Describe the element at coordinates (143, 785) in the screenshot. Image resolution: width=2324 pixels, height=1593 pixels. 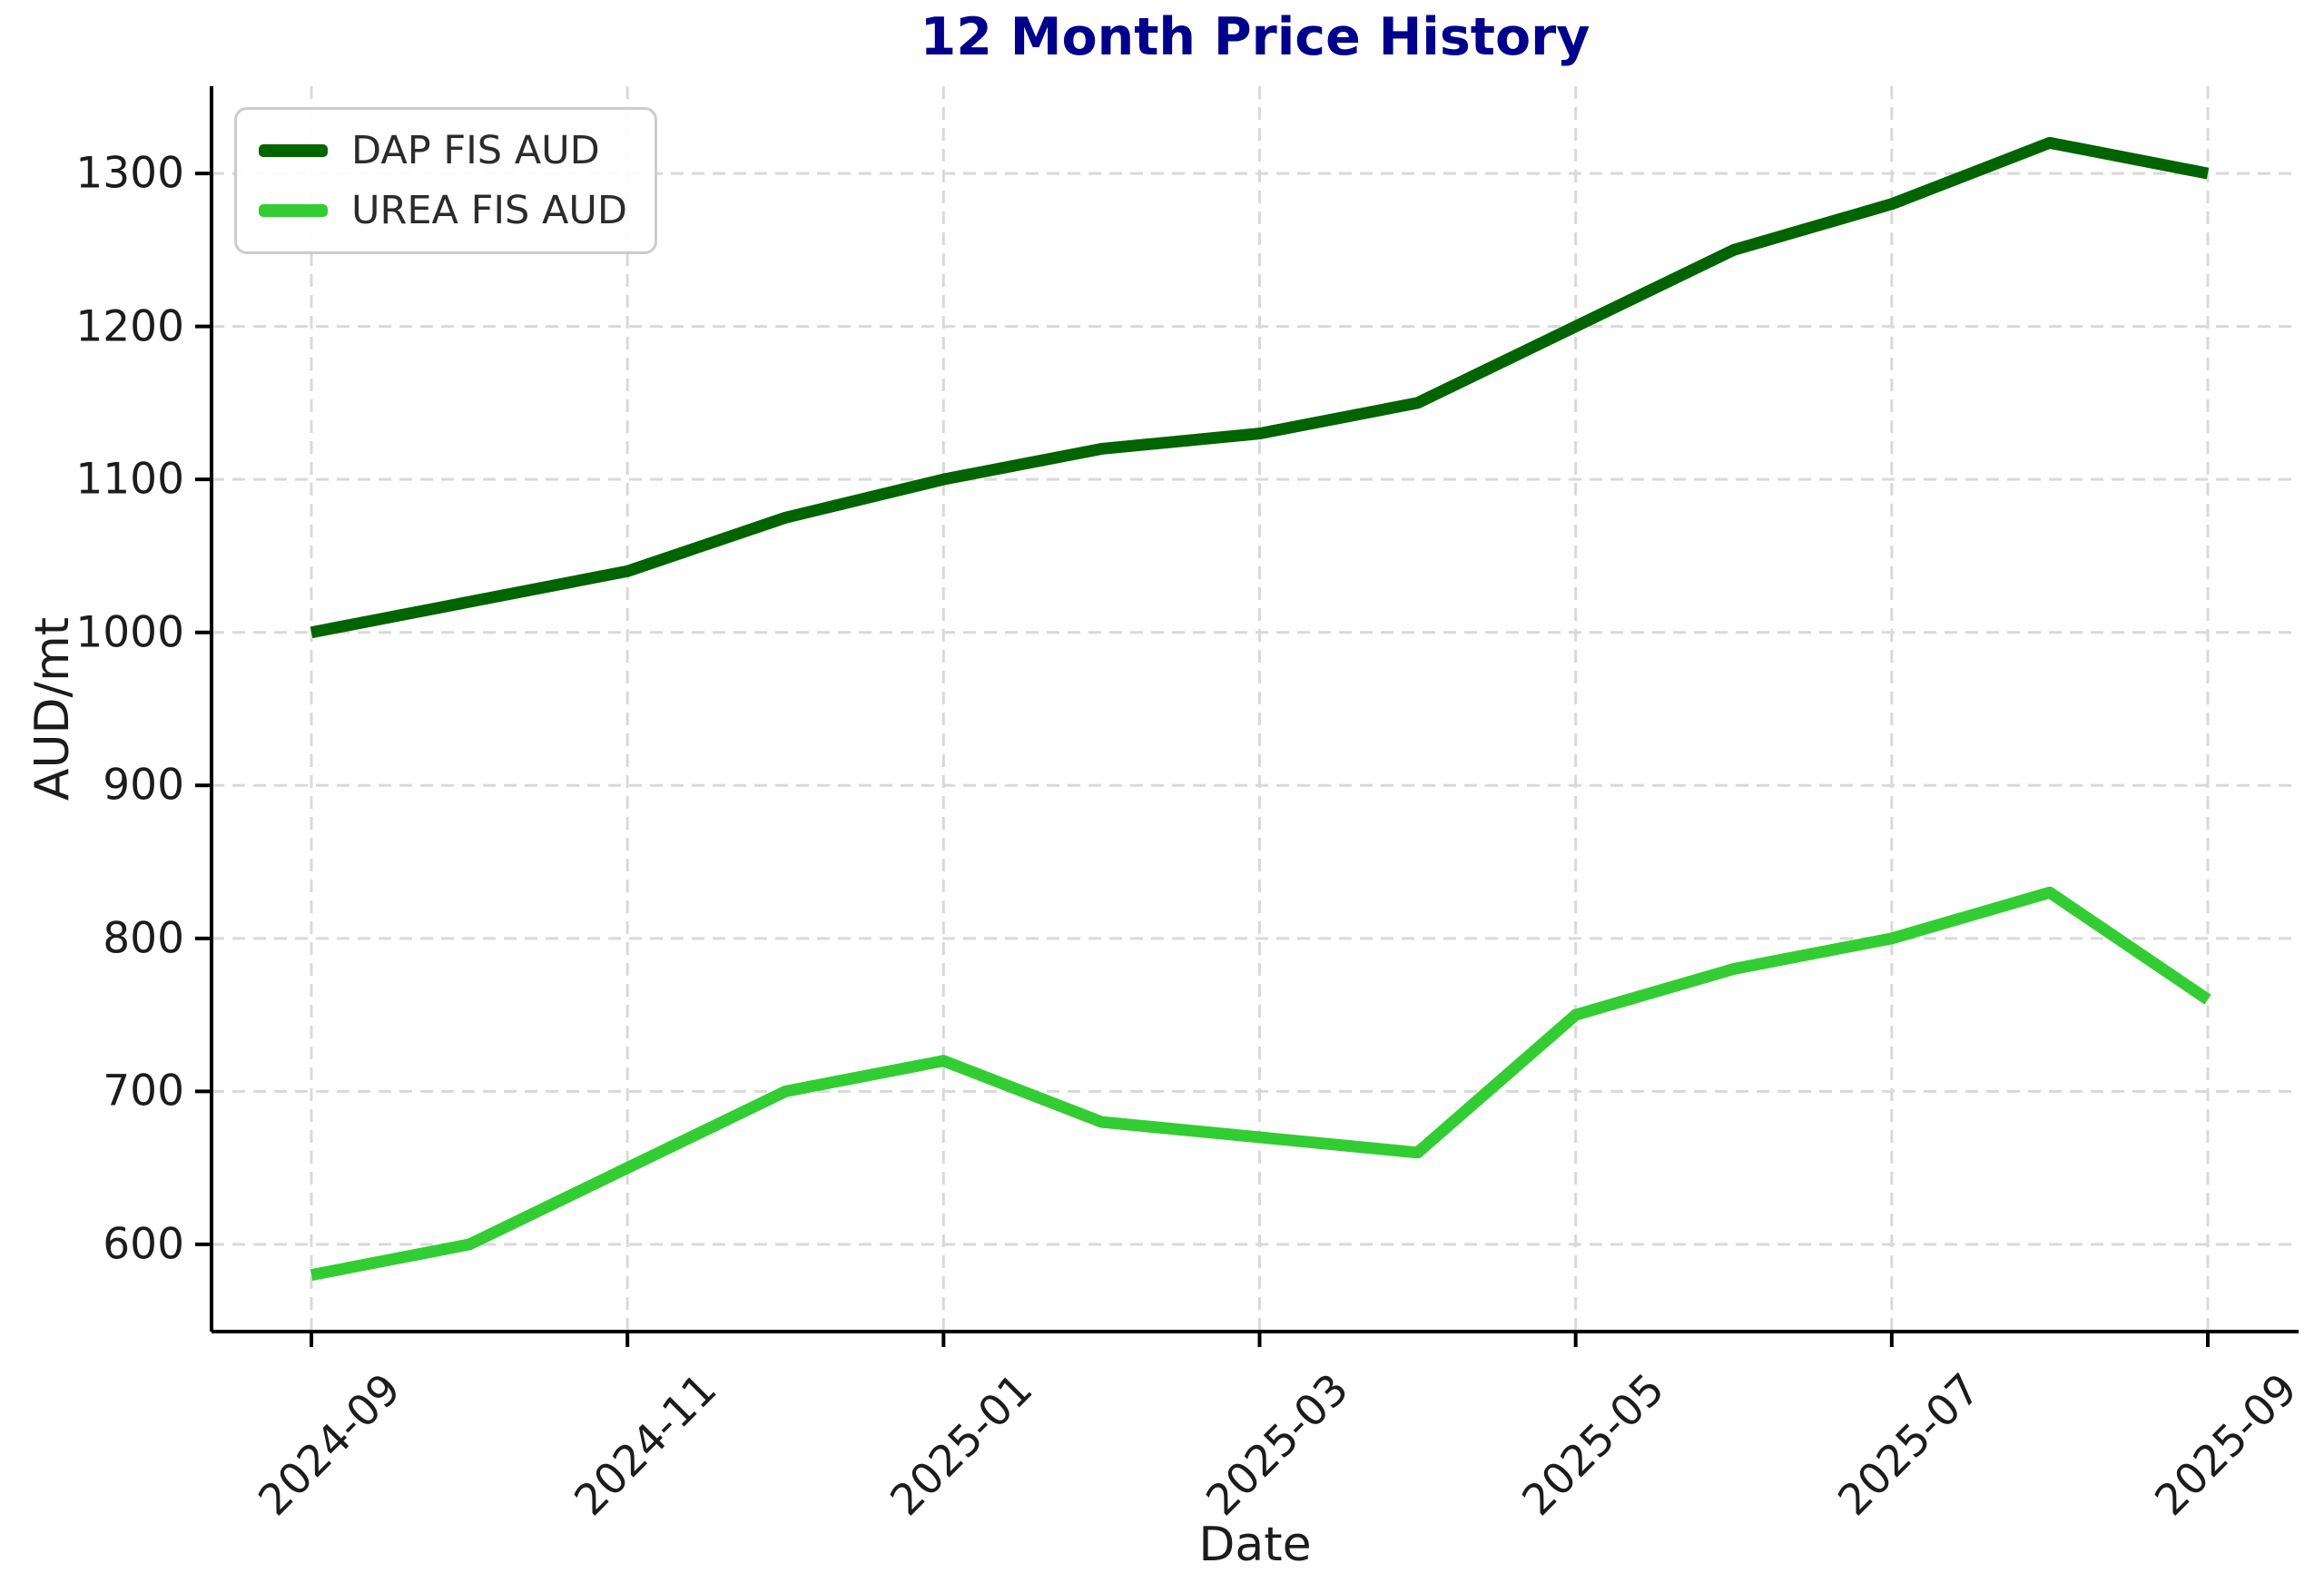
I see `y-tick-label: 900` at that location.